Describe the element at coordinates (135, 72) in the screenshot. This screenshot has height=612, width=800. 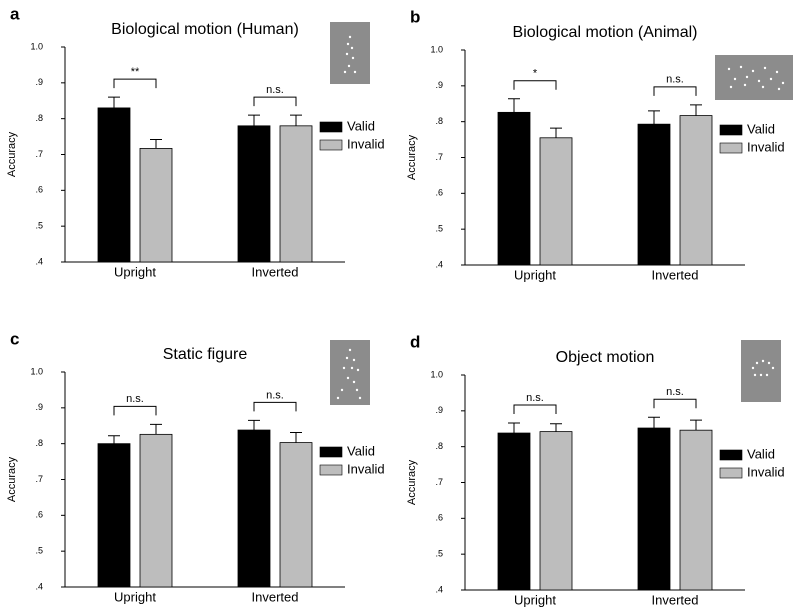
I see `significance-label: **` at that location.